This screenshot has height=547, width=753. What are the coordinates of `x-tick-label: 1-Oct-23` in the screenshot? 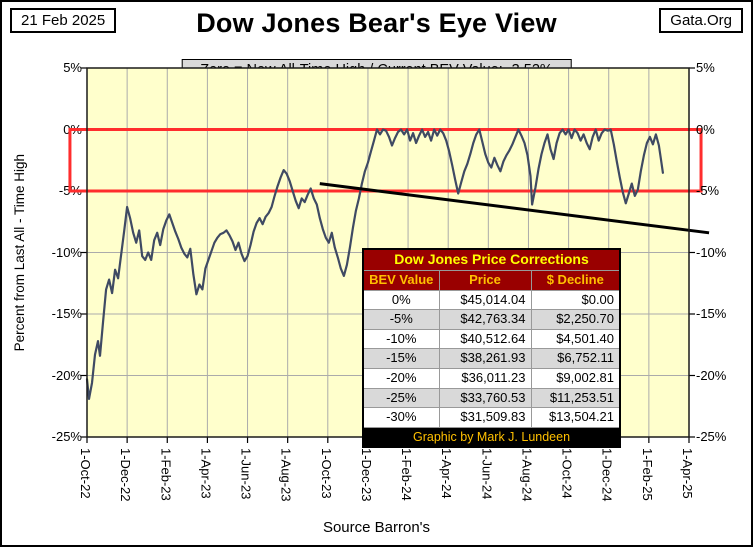 It's located at (326, 473).